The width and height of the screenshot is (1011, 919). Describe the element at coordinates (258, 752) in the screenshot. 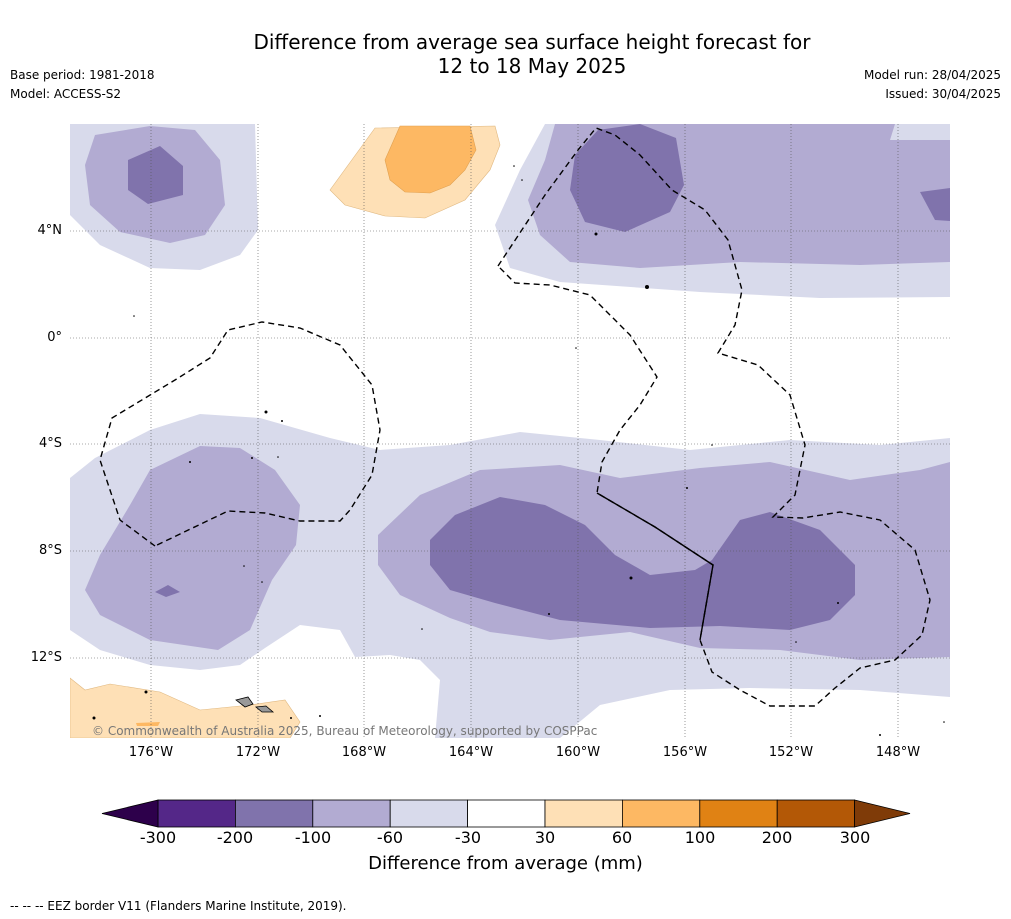

I see `lon-label-172w: 172°W` at that location.